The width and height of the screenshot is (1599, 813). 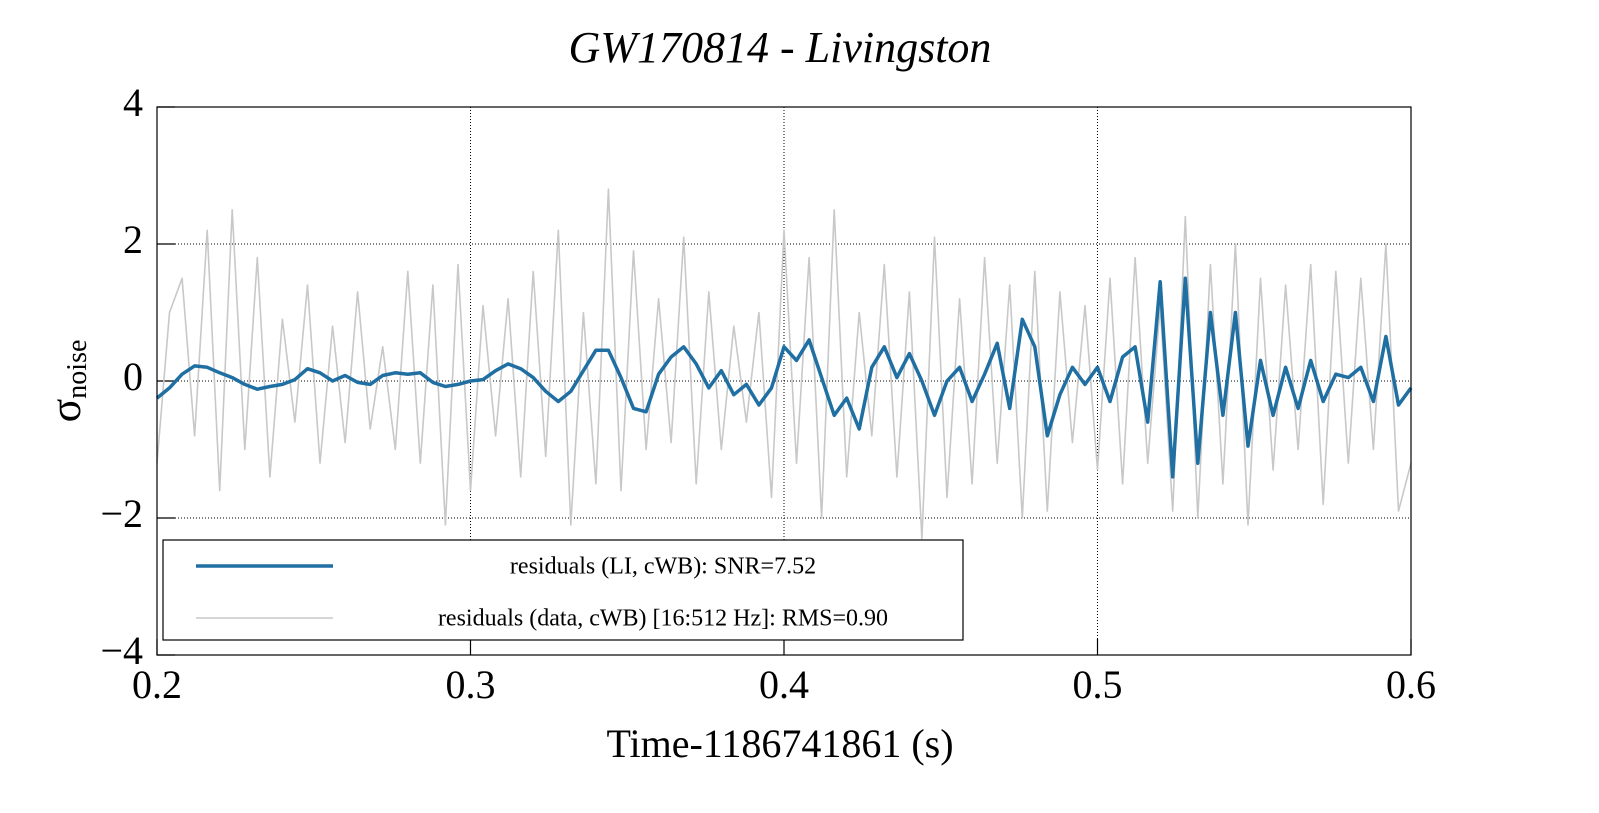 I want to click on legend-box, so click(x=563, y=590).